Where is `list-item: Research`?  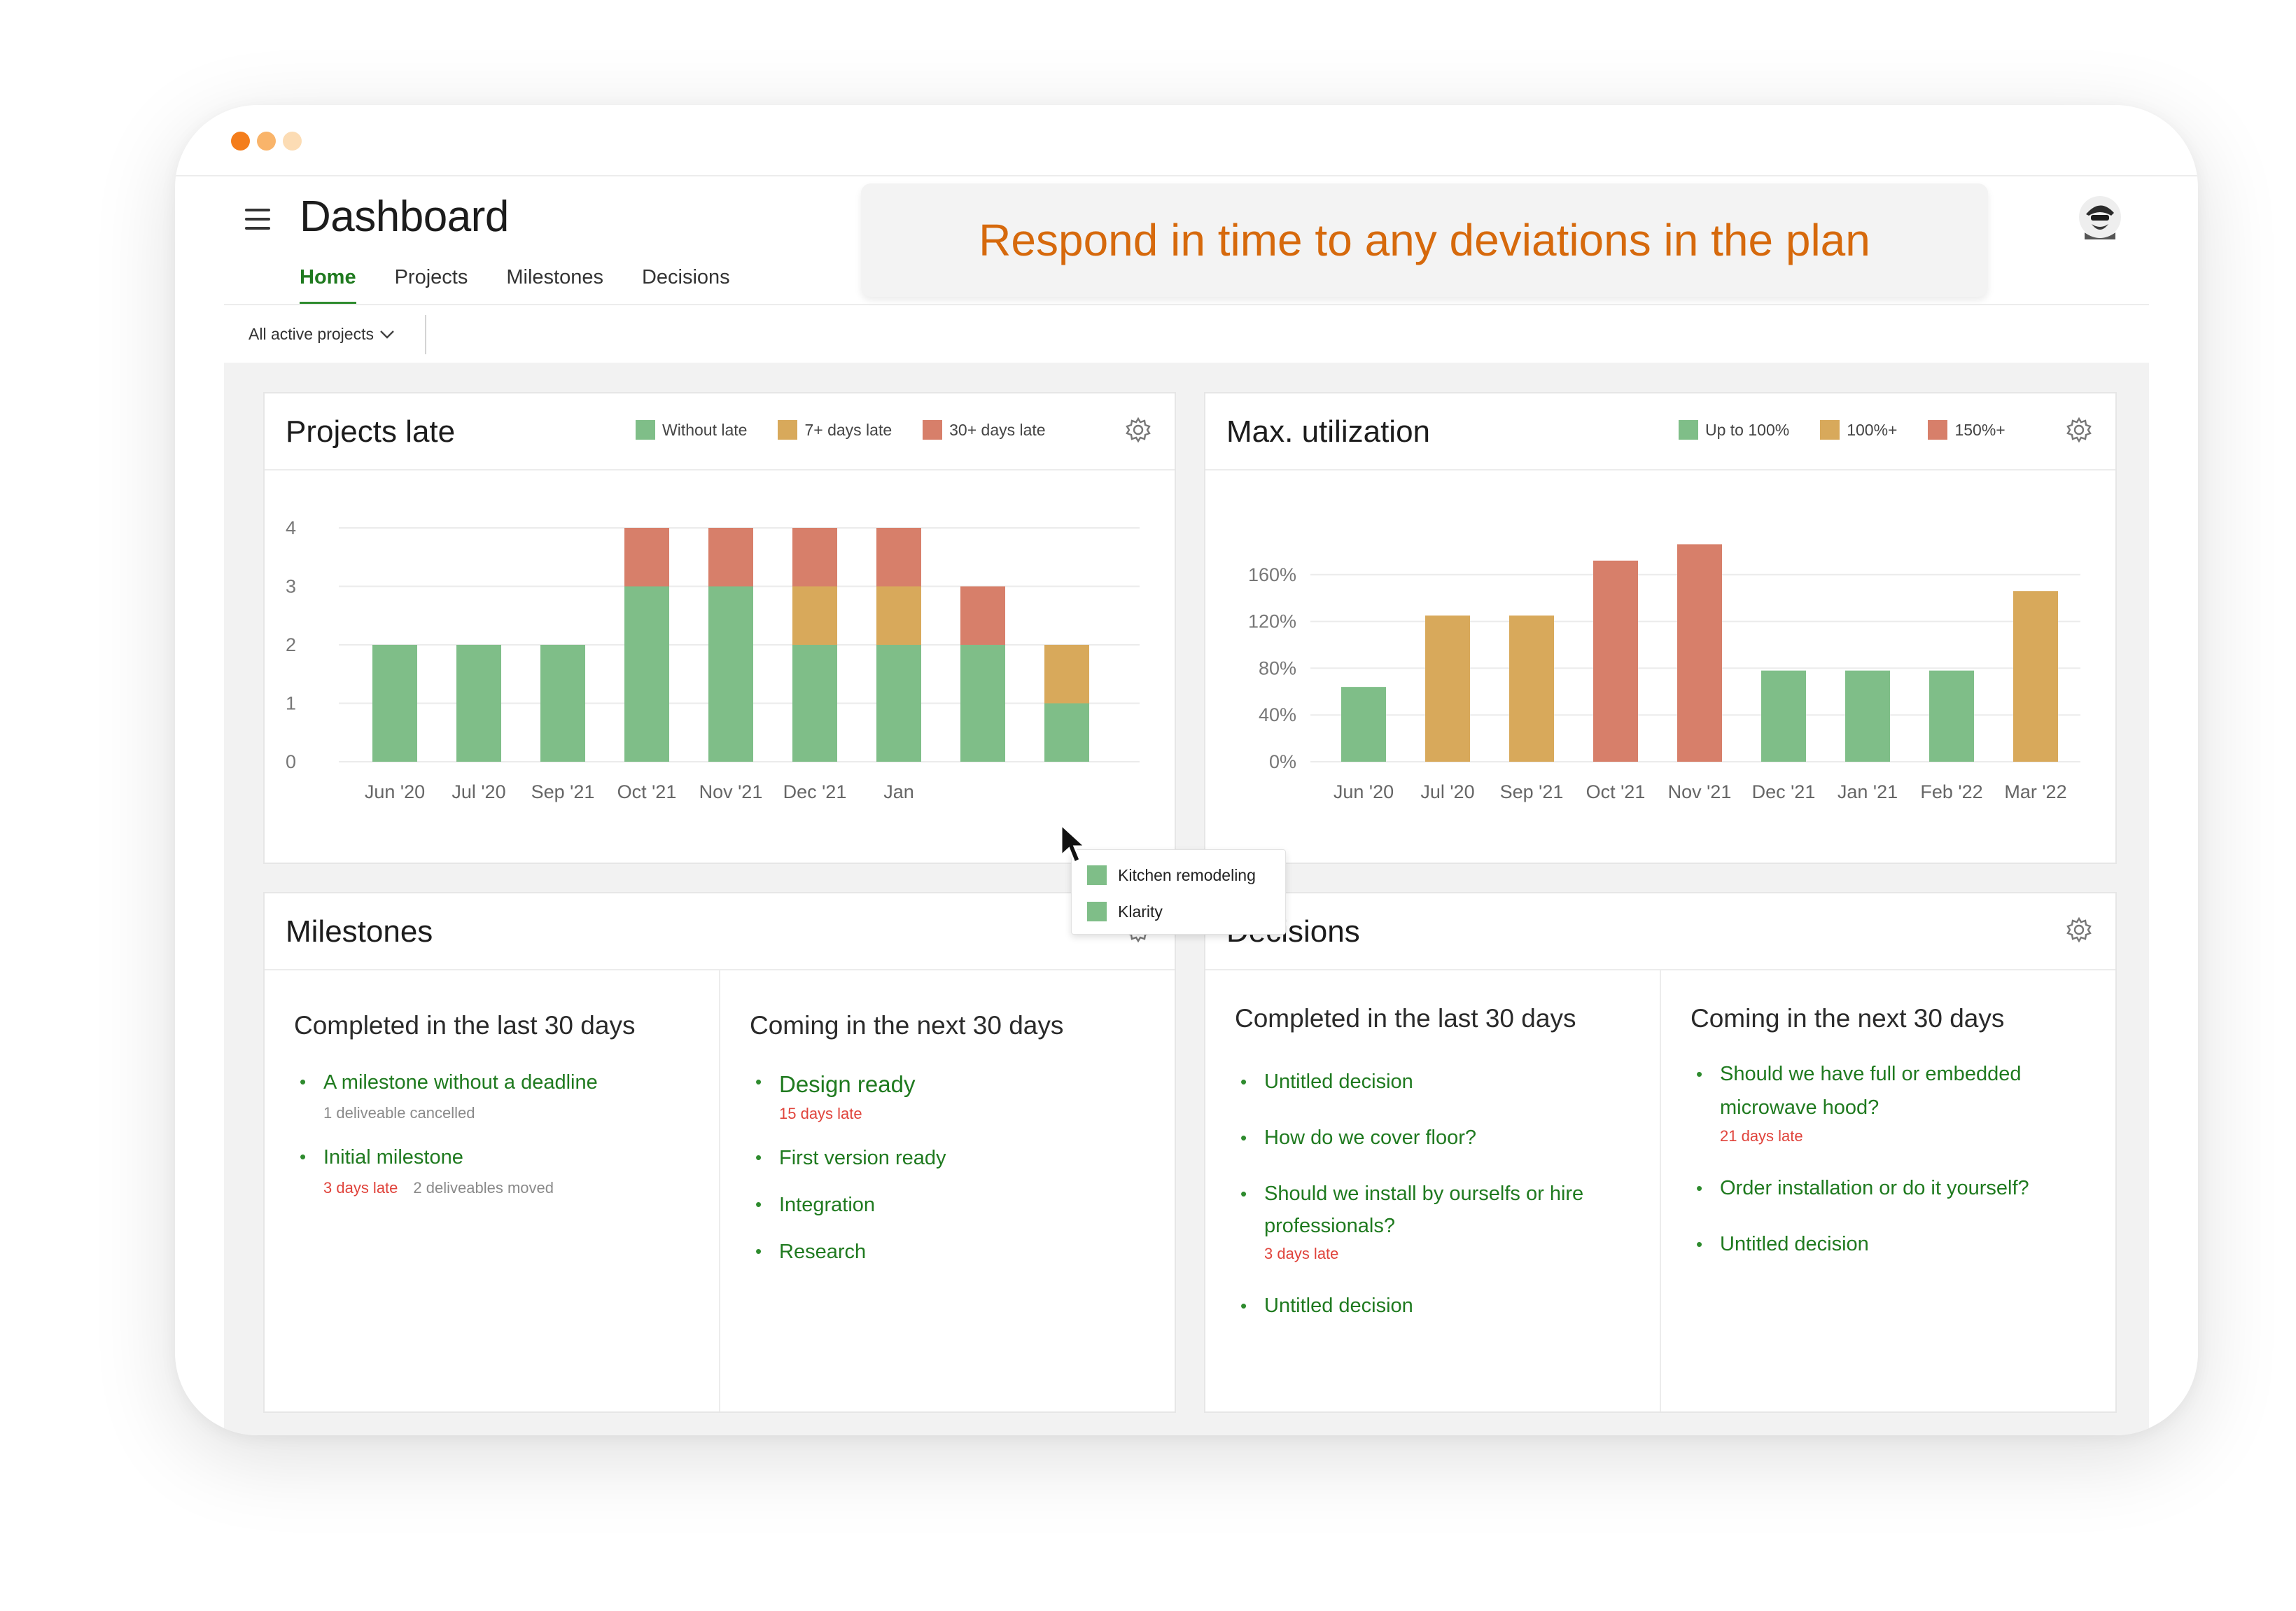 list-item: Research is located at coordinates (850, 1253).